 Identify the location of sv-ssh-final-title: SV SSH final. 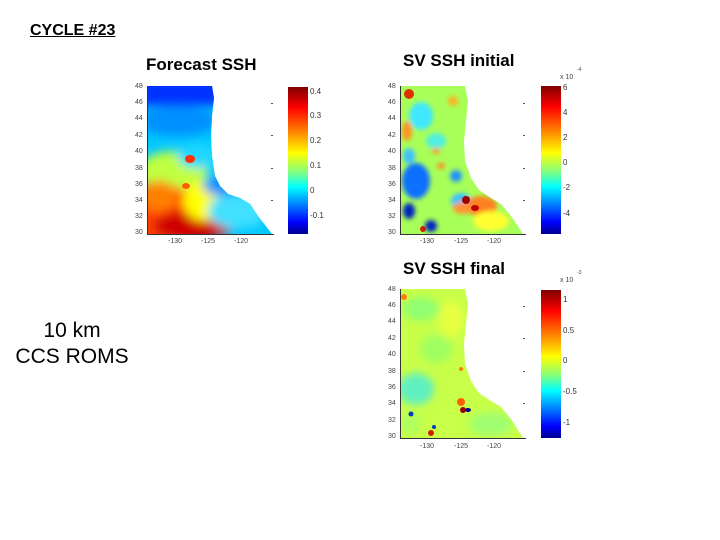
(454, 268).